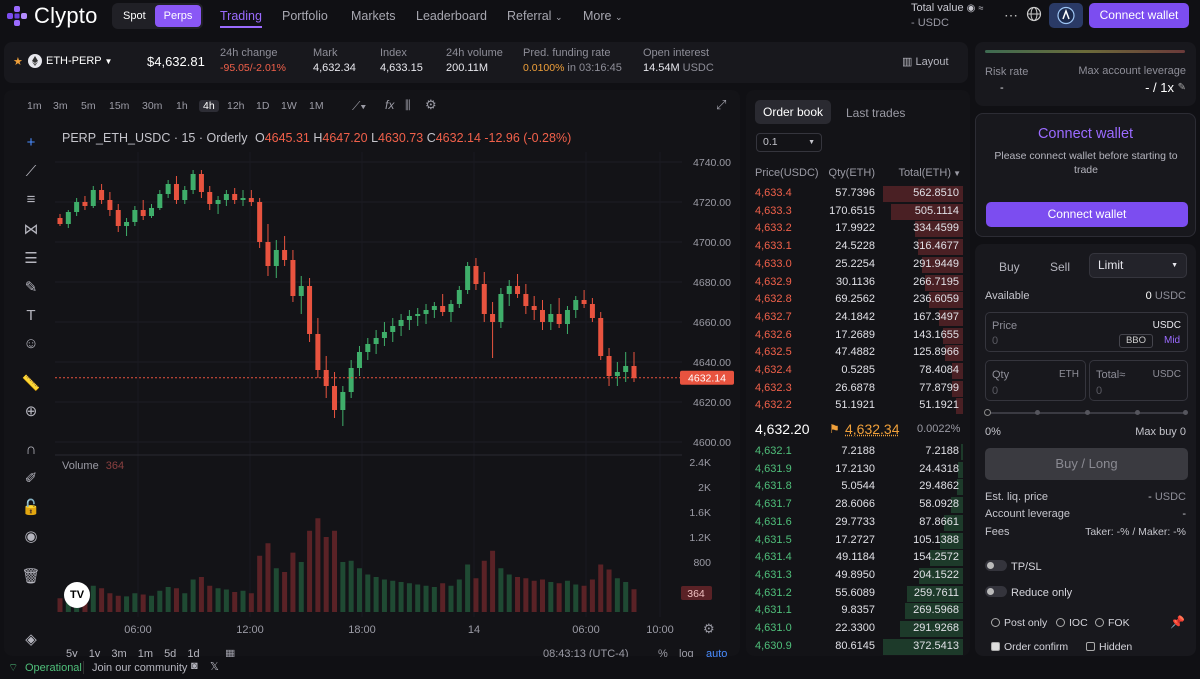  I want to click on logo: Clypto, so click(52, 16).